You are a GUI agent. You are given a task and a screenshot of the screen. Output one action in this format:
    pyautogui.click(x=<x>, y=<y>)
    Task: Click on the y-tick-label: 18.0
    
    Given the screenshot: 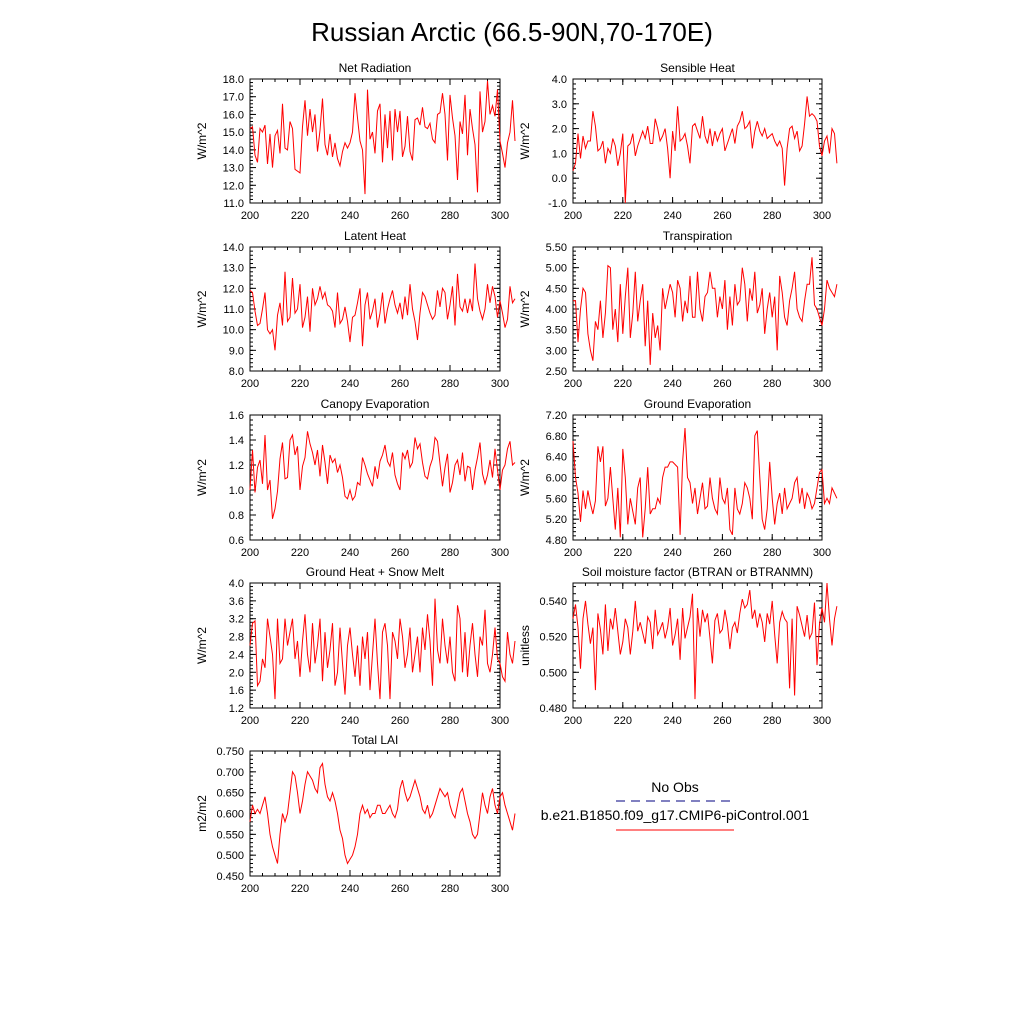 What is the action you would take?
    pyautogui.click(x=233, y=80)
    